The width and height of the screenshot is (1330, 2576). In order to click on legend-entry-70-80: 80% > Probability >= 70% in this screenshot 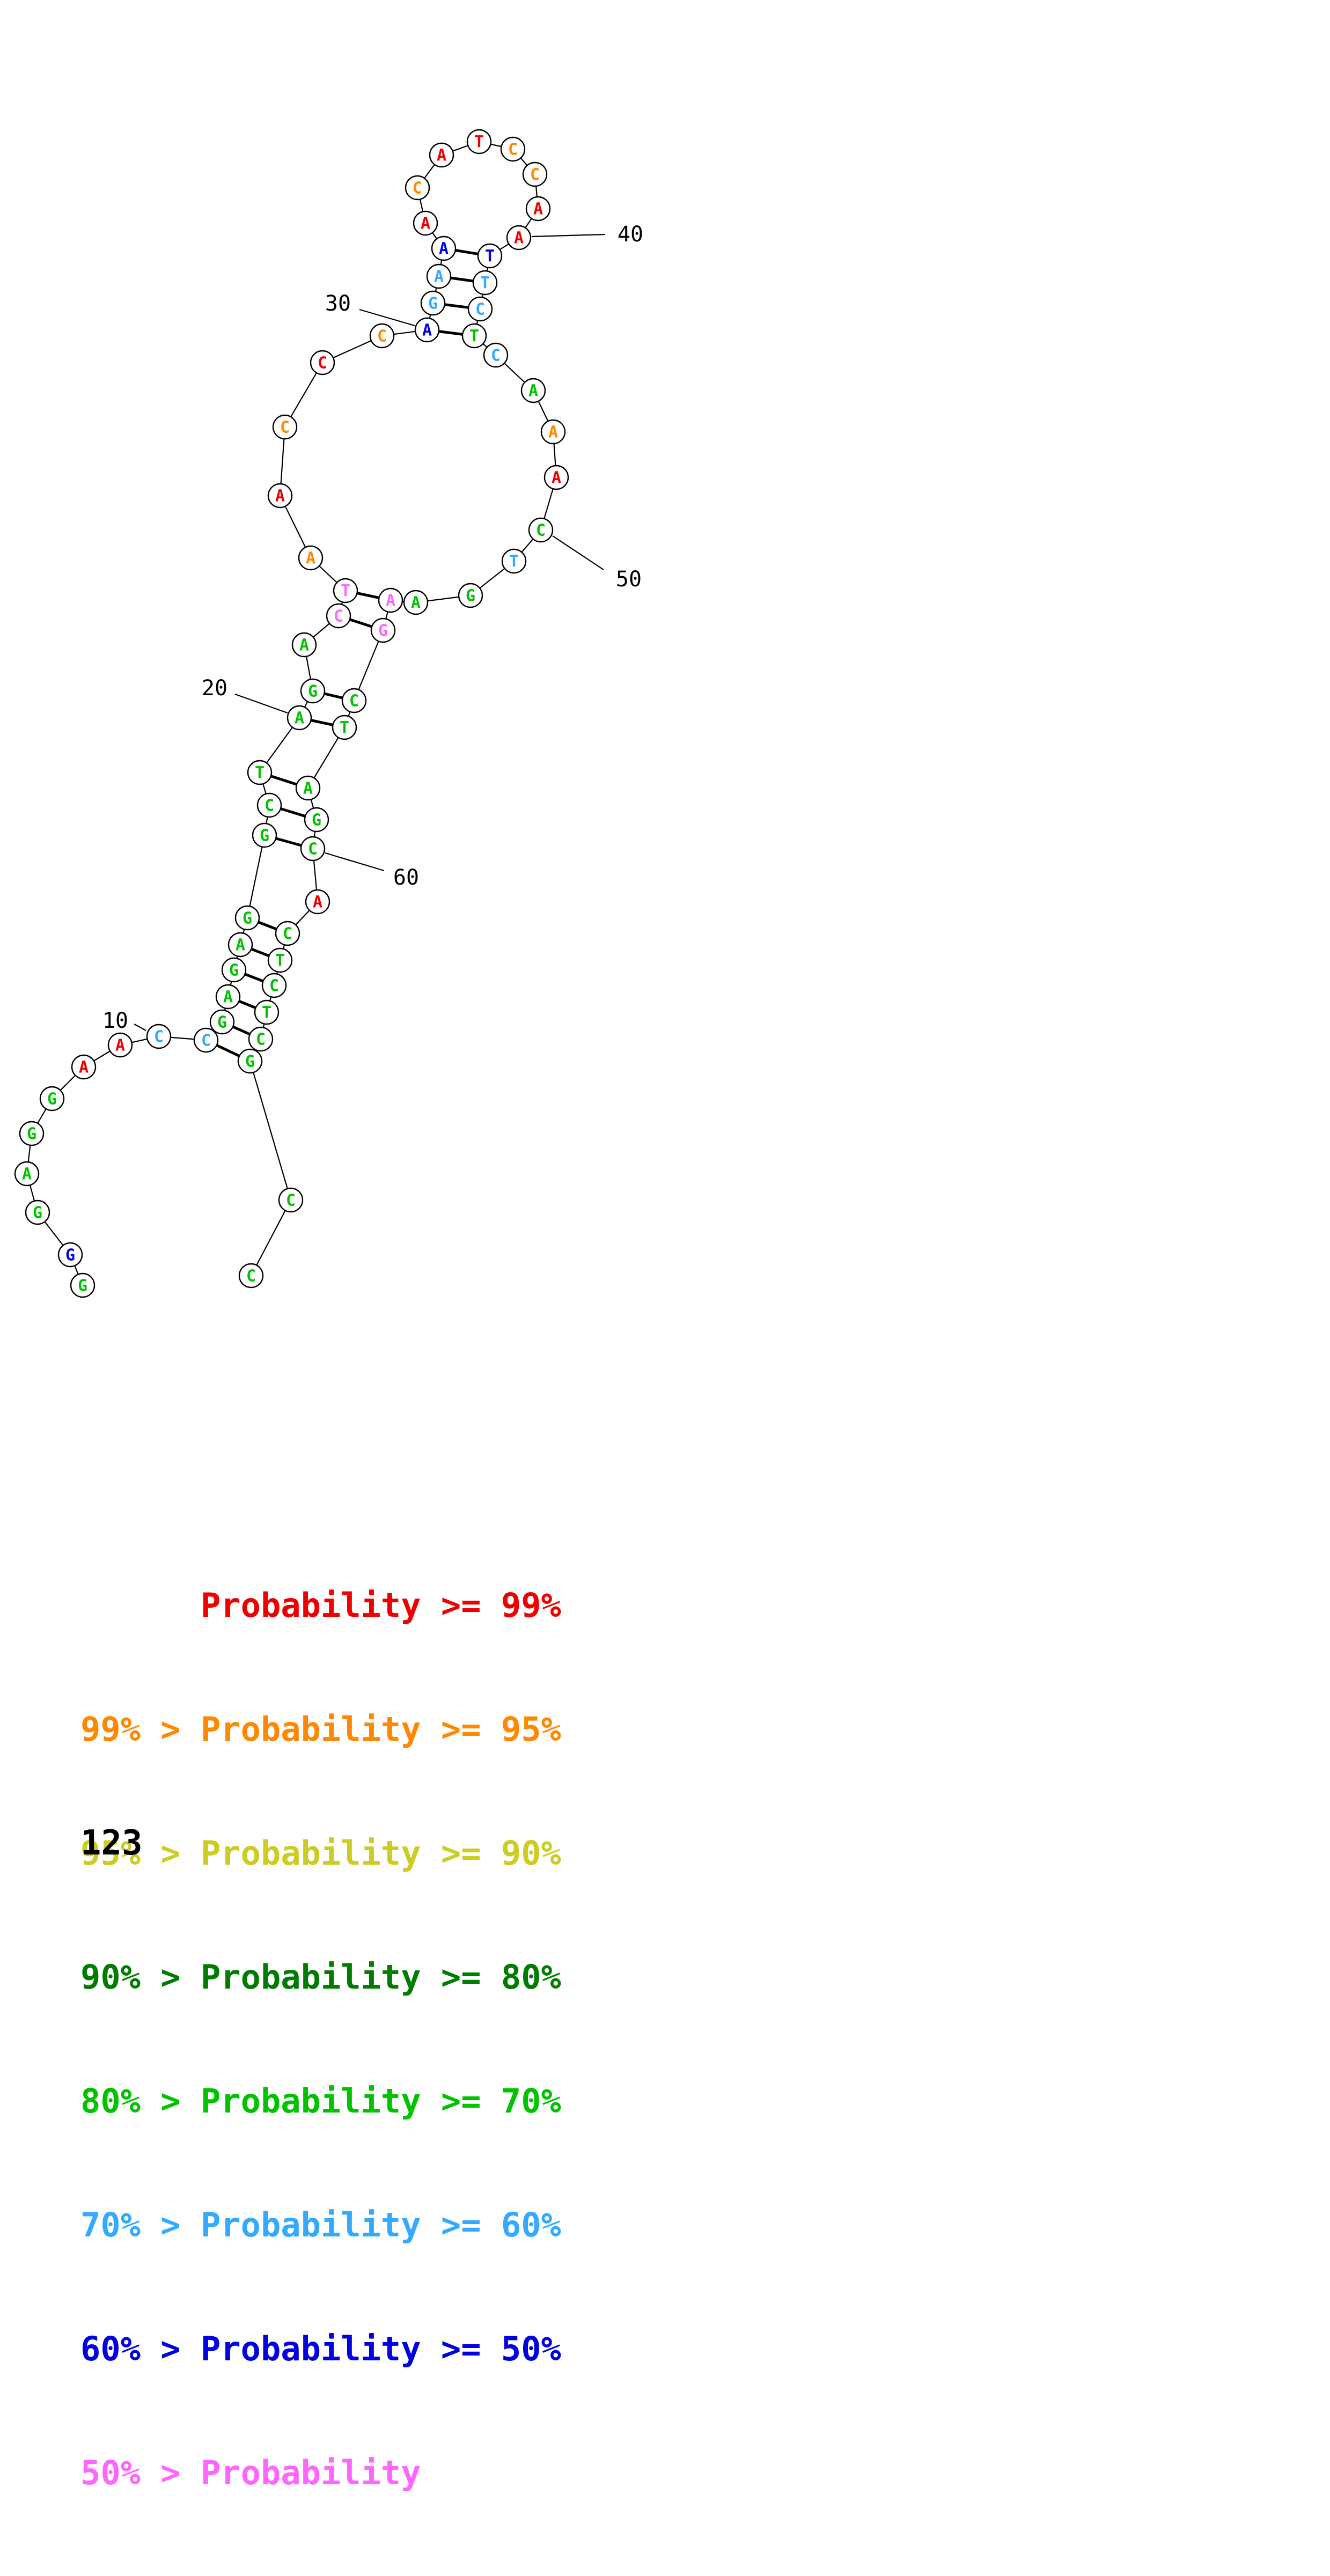, I will do `click(320, 2101)`.